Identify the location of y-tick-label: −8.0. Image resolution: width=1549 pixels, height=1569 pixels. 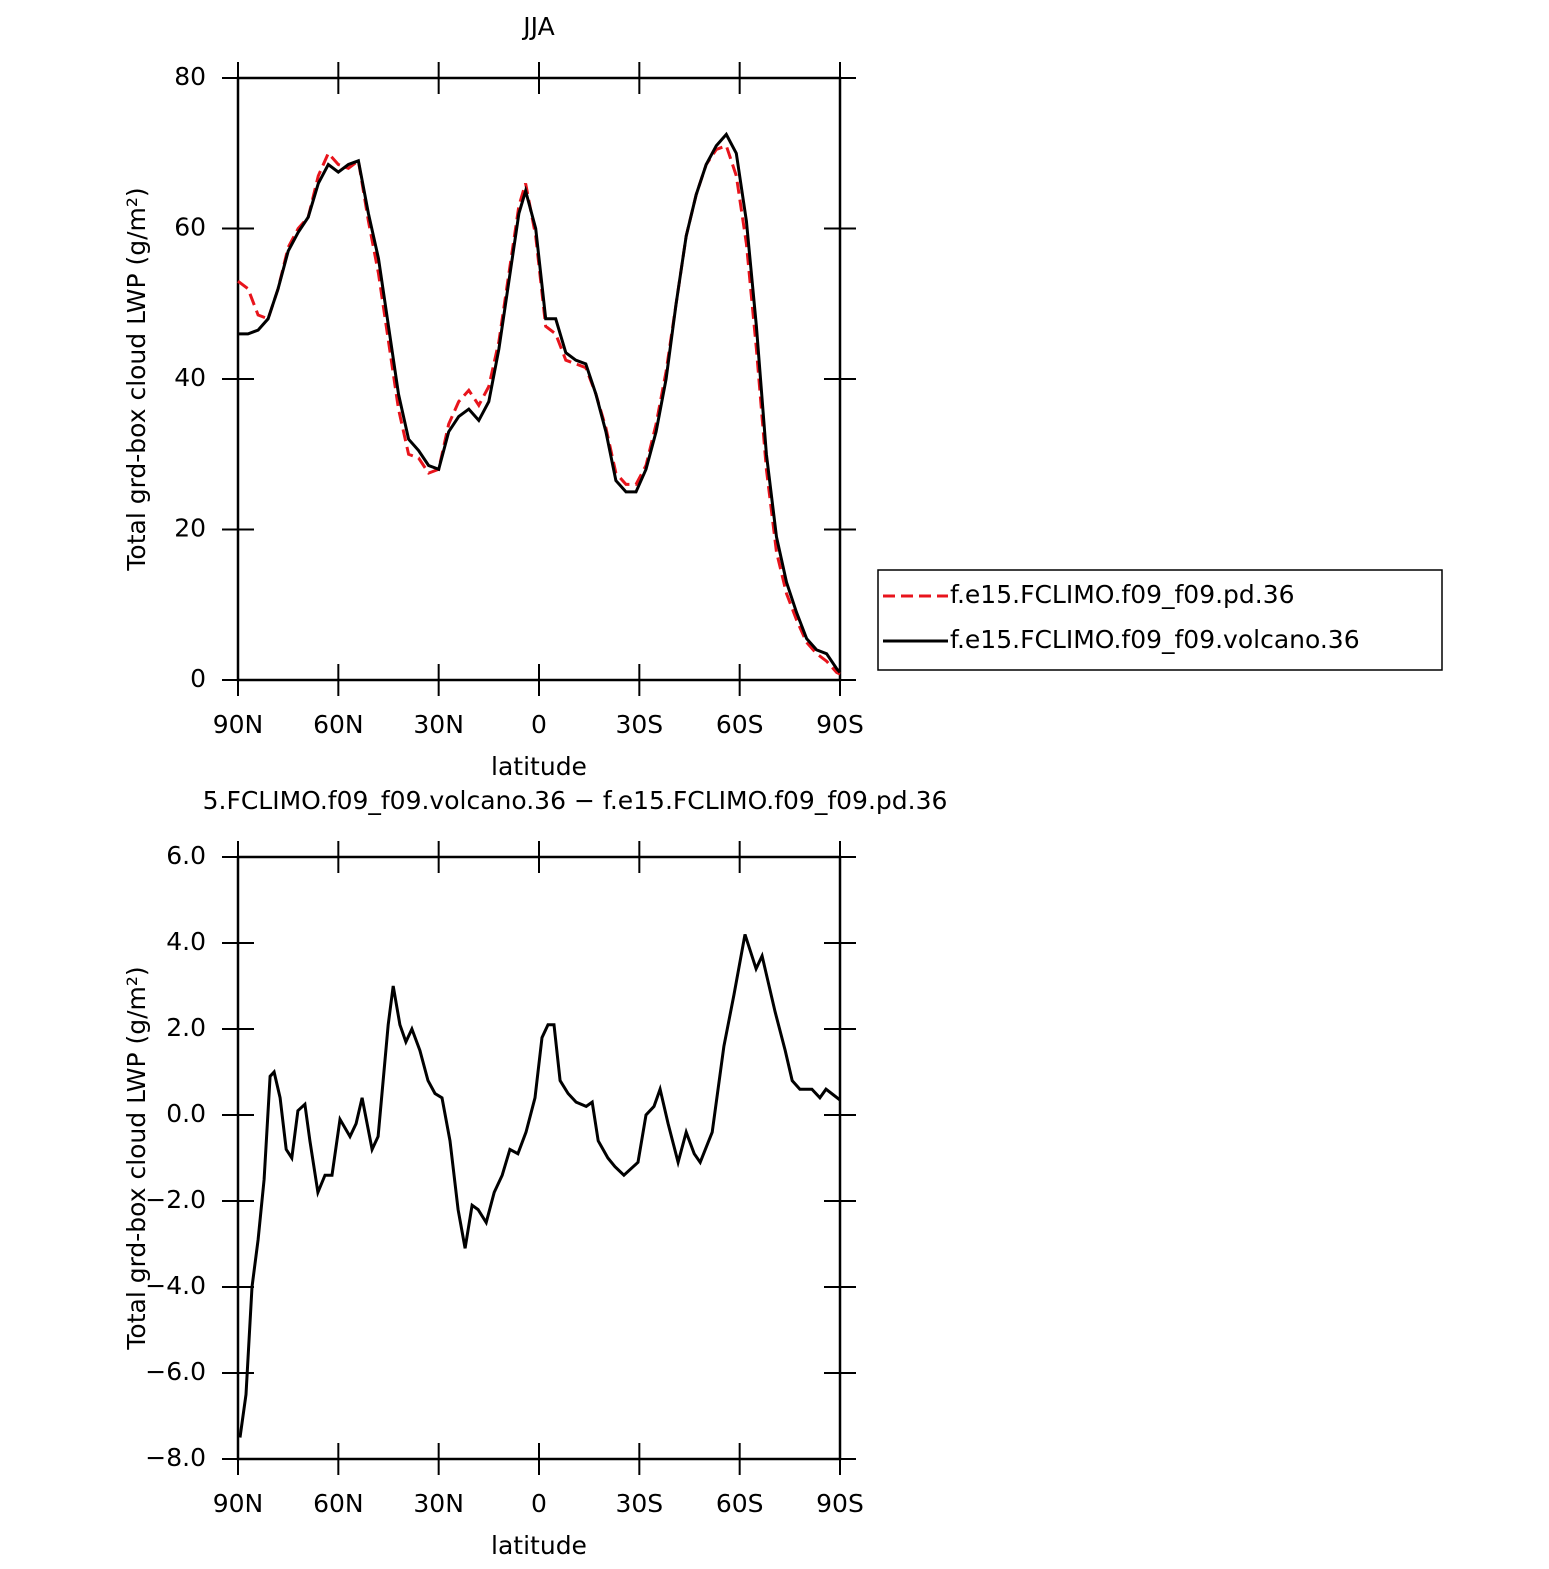
(175, 1457).